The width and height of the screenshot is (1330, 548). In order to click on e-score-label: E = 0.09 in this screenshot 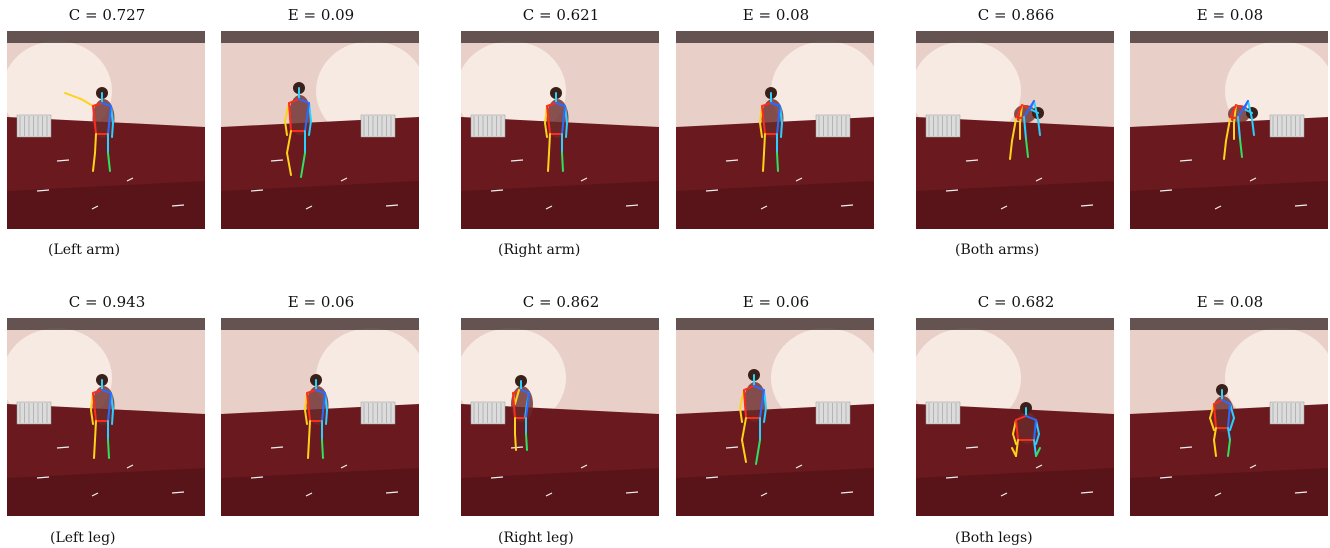, I will do `click(321, 15)`.